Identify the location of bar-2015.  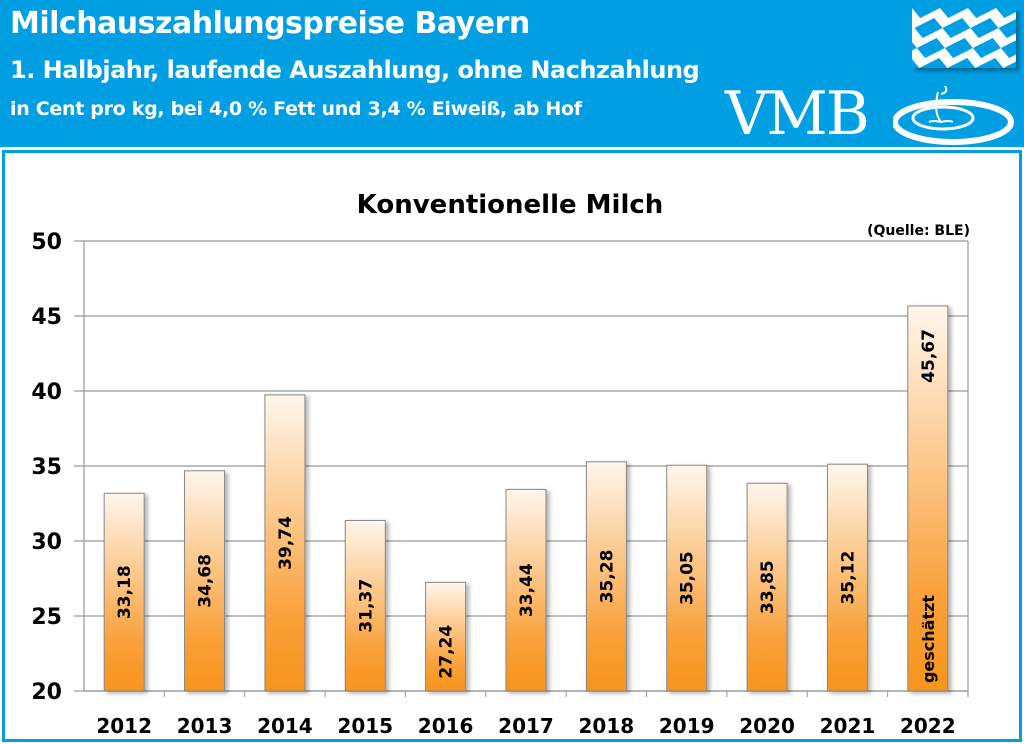
(365, 605).